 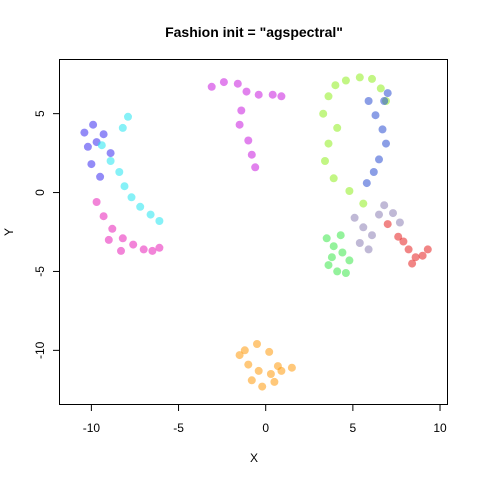 What do you see at coordinates (40, 113) in the screenshot?
I see `y-tick-label: 5` at bounding box center [40, 113].